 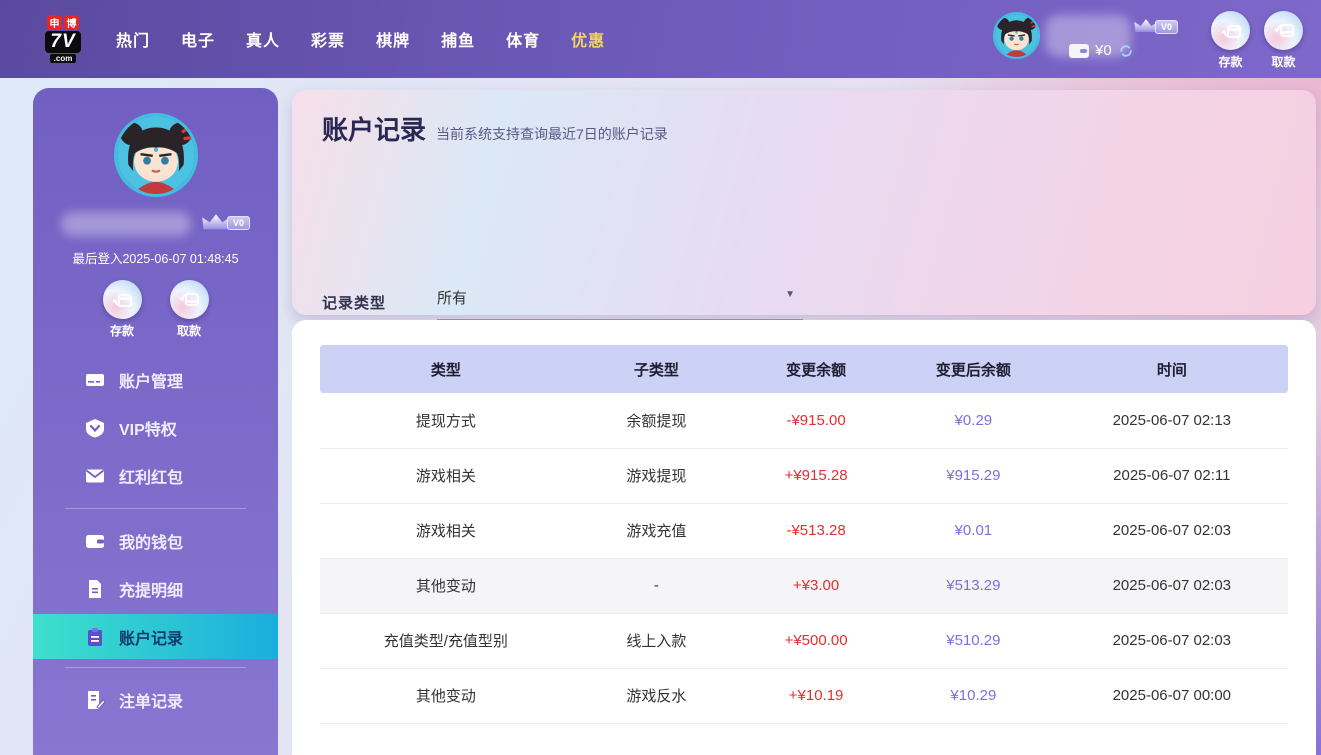 What do you see at coordinates (155, 636) in the screenshot?
I see `sidebar-item-account-records: 账户记录` at bounding box center [155, 636].